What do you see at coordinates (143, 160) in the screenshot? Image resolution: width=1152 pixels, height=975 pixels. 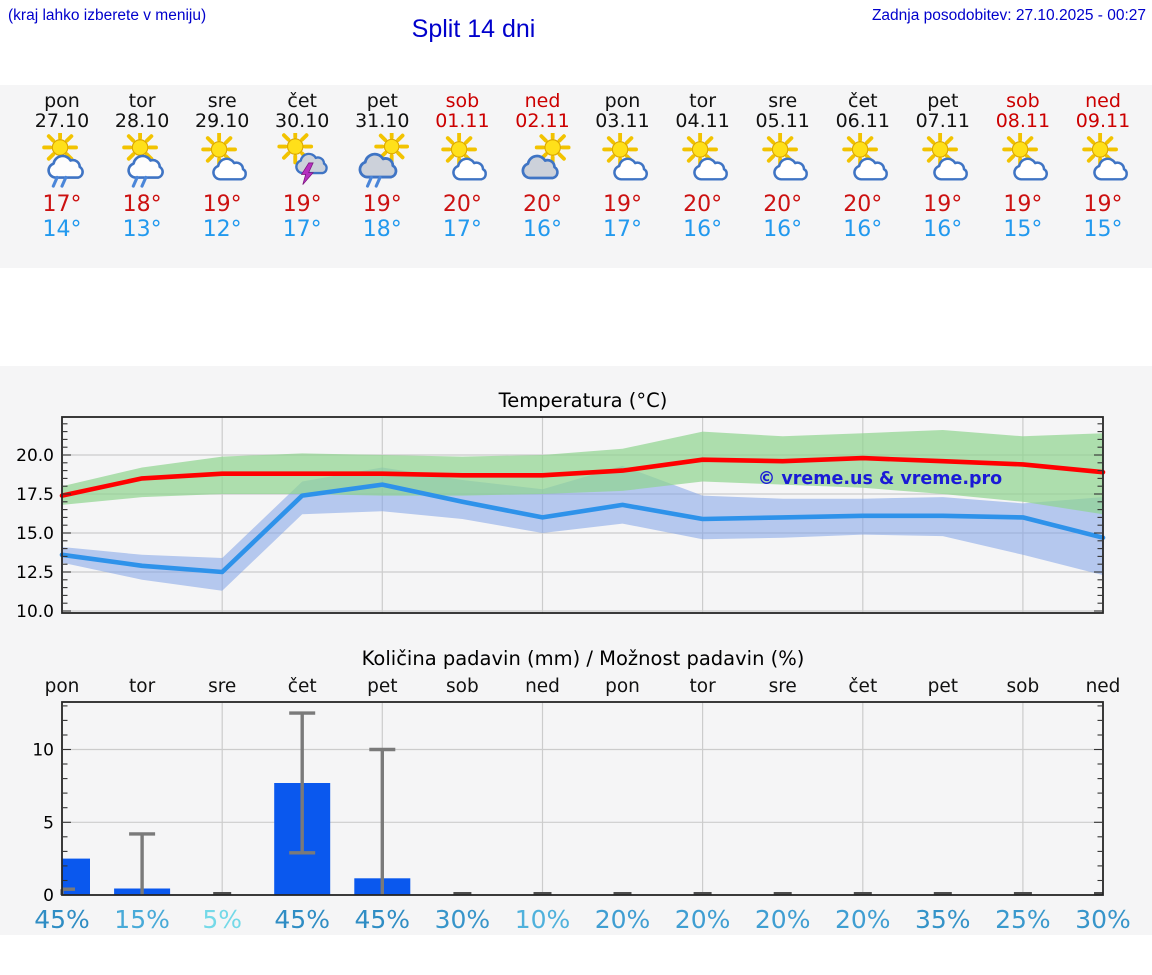 I see `sun-cloud-rain-icon` at bounding box center [143, 160].